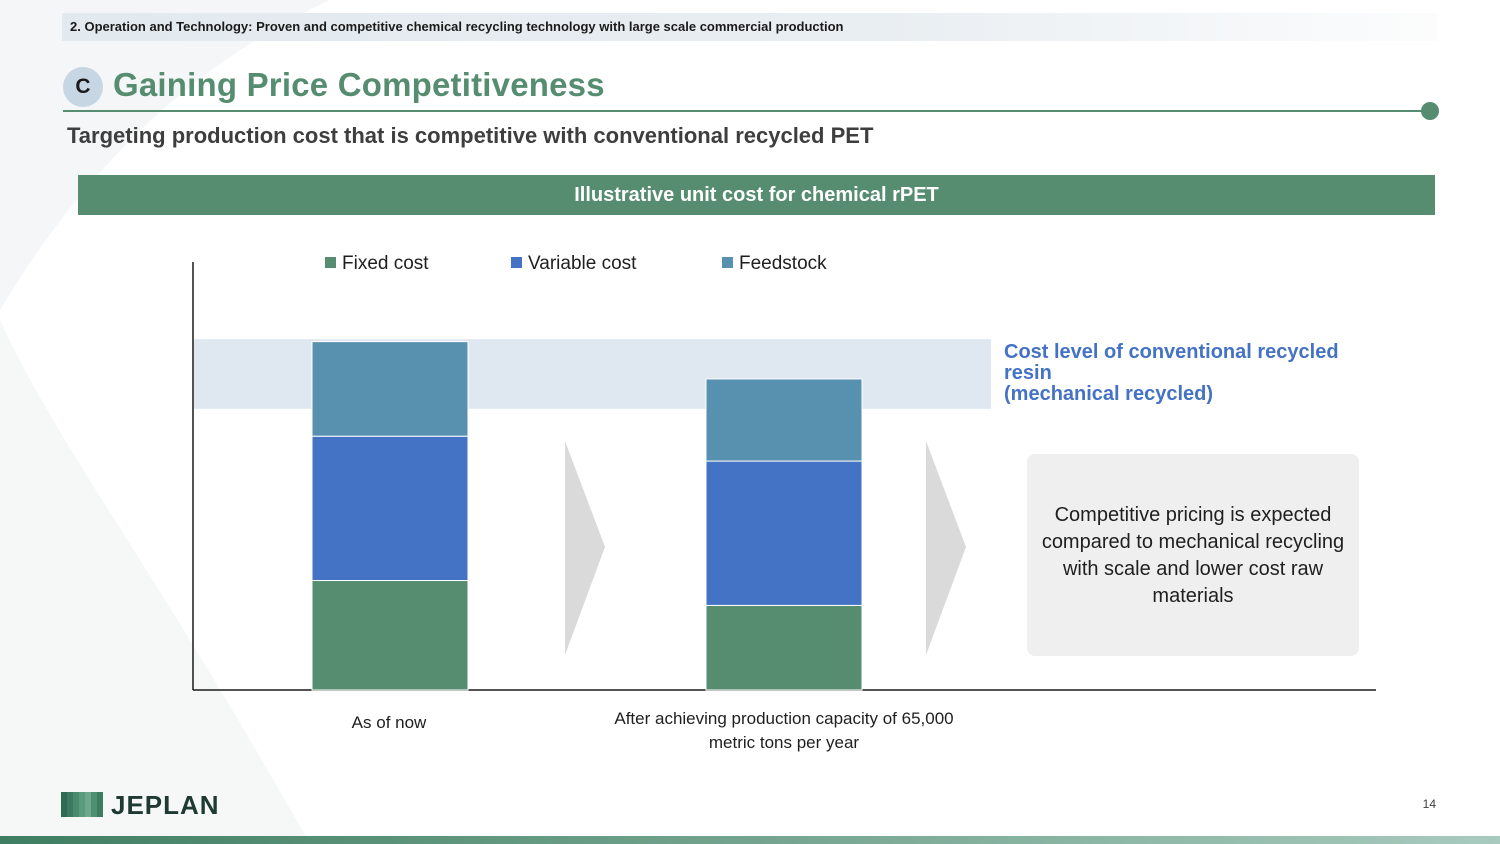 The width and height of the screenshot is (1500, 844). I want to click on footer-bar, so click(750, 840).